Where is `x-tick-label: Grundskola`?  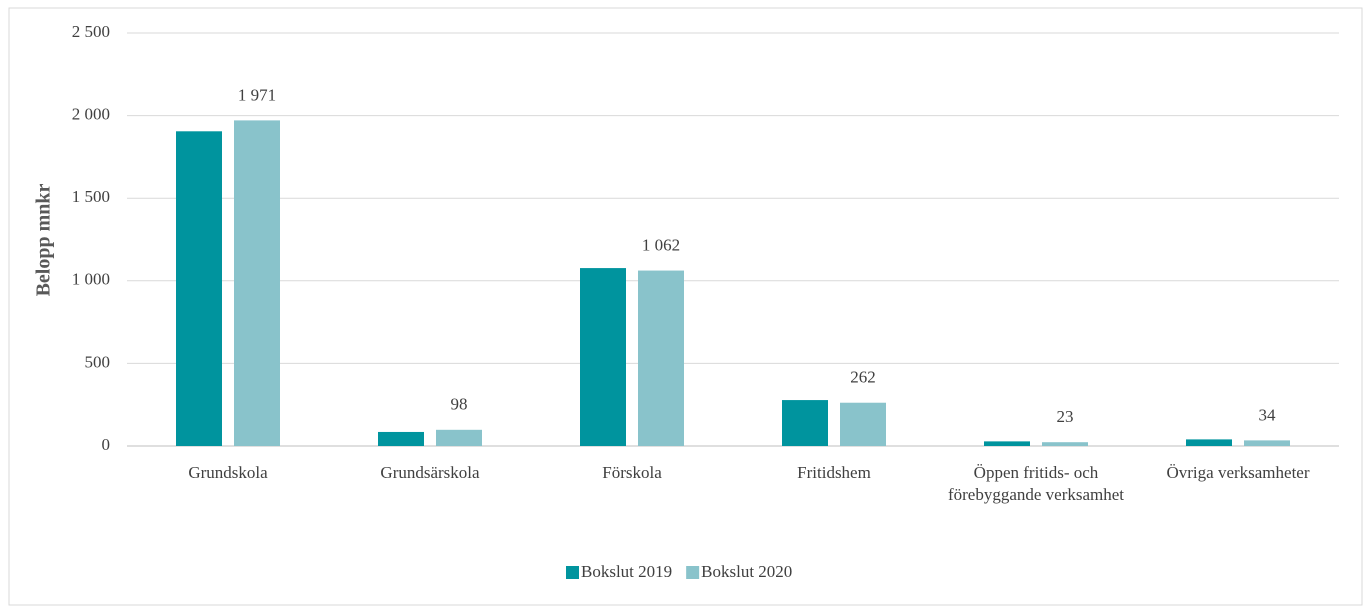 x-tick-label: Grundskola is located at coordinates (228, 472).